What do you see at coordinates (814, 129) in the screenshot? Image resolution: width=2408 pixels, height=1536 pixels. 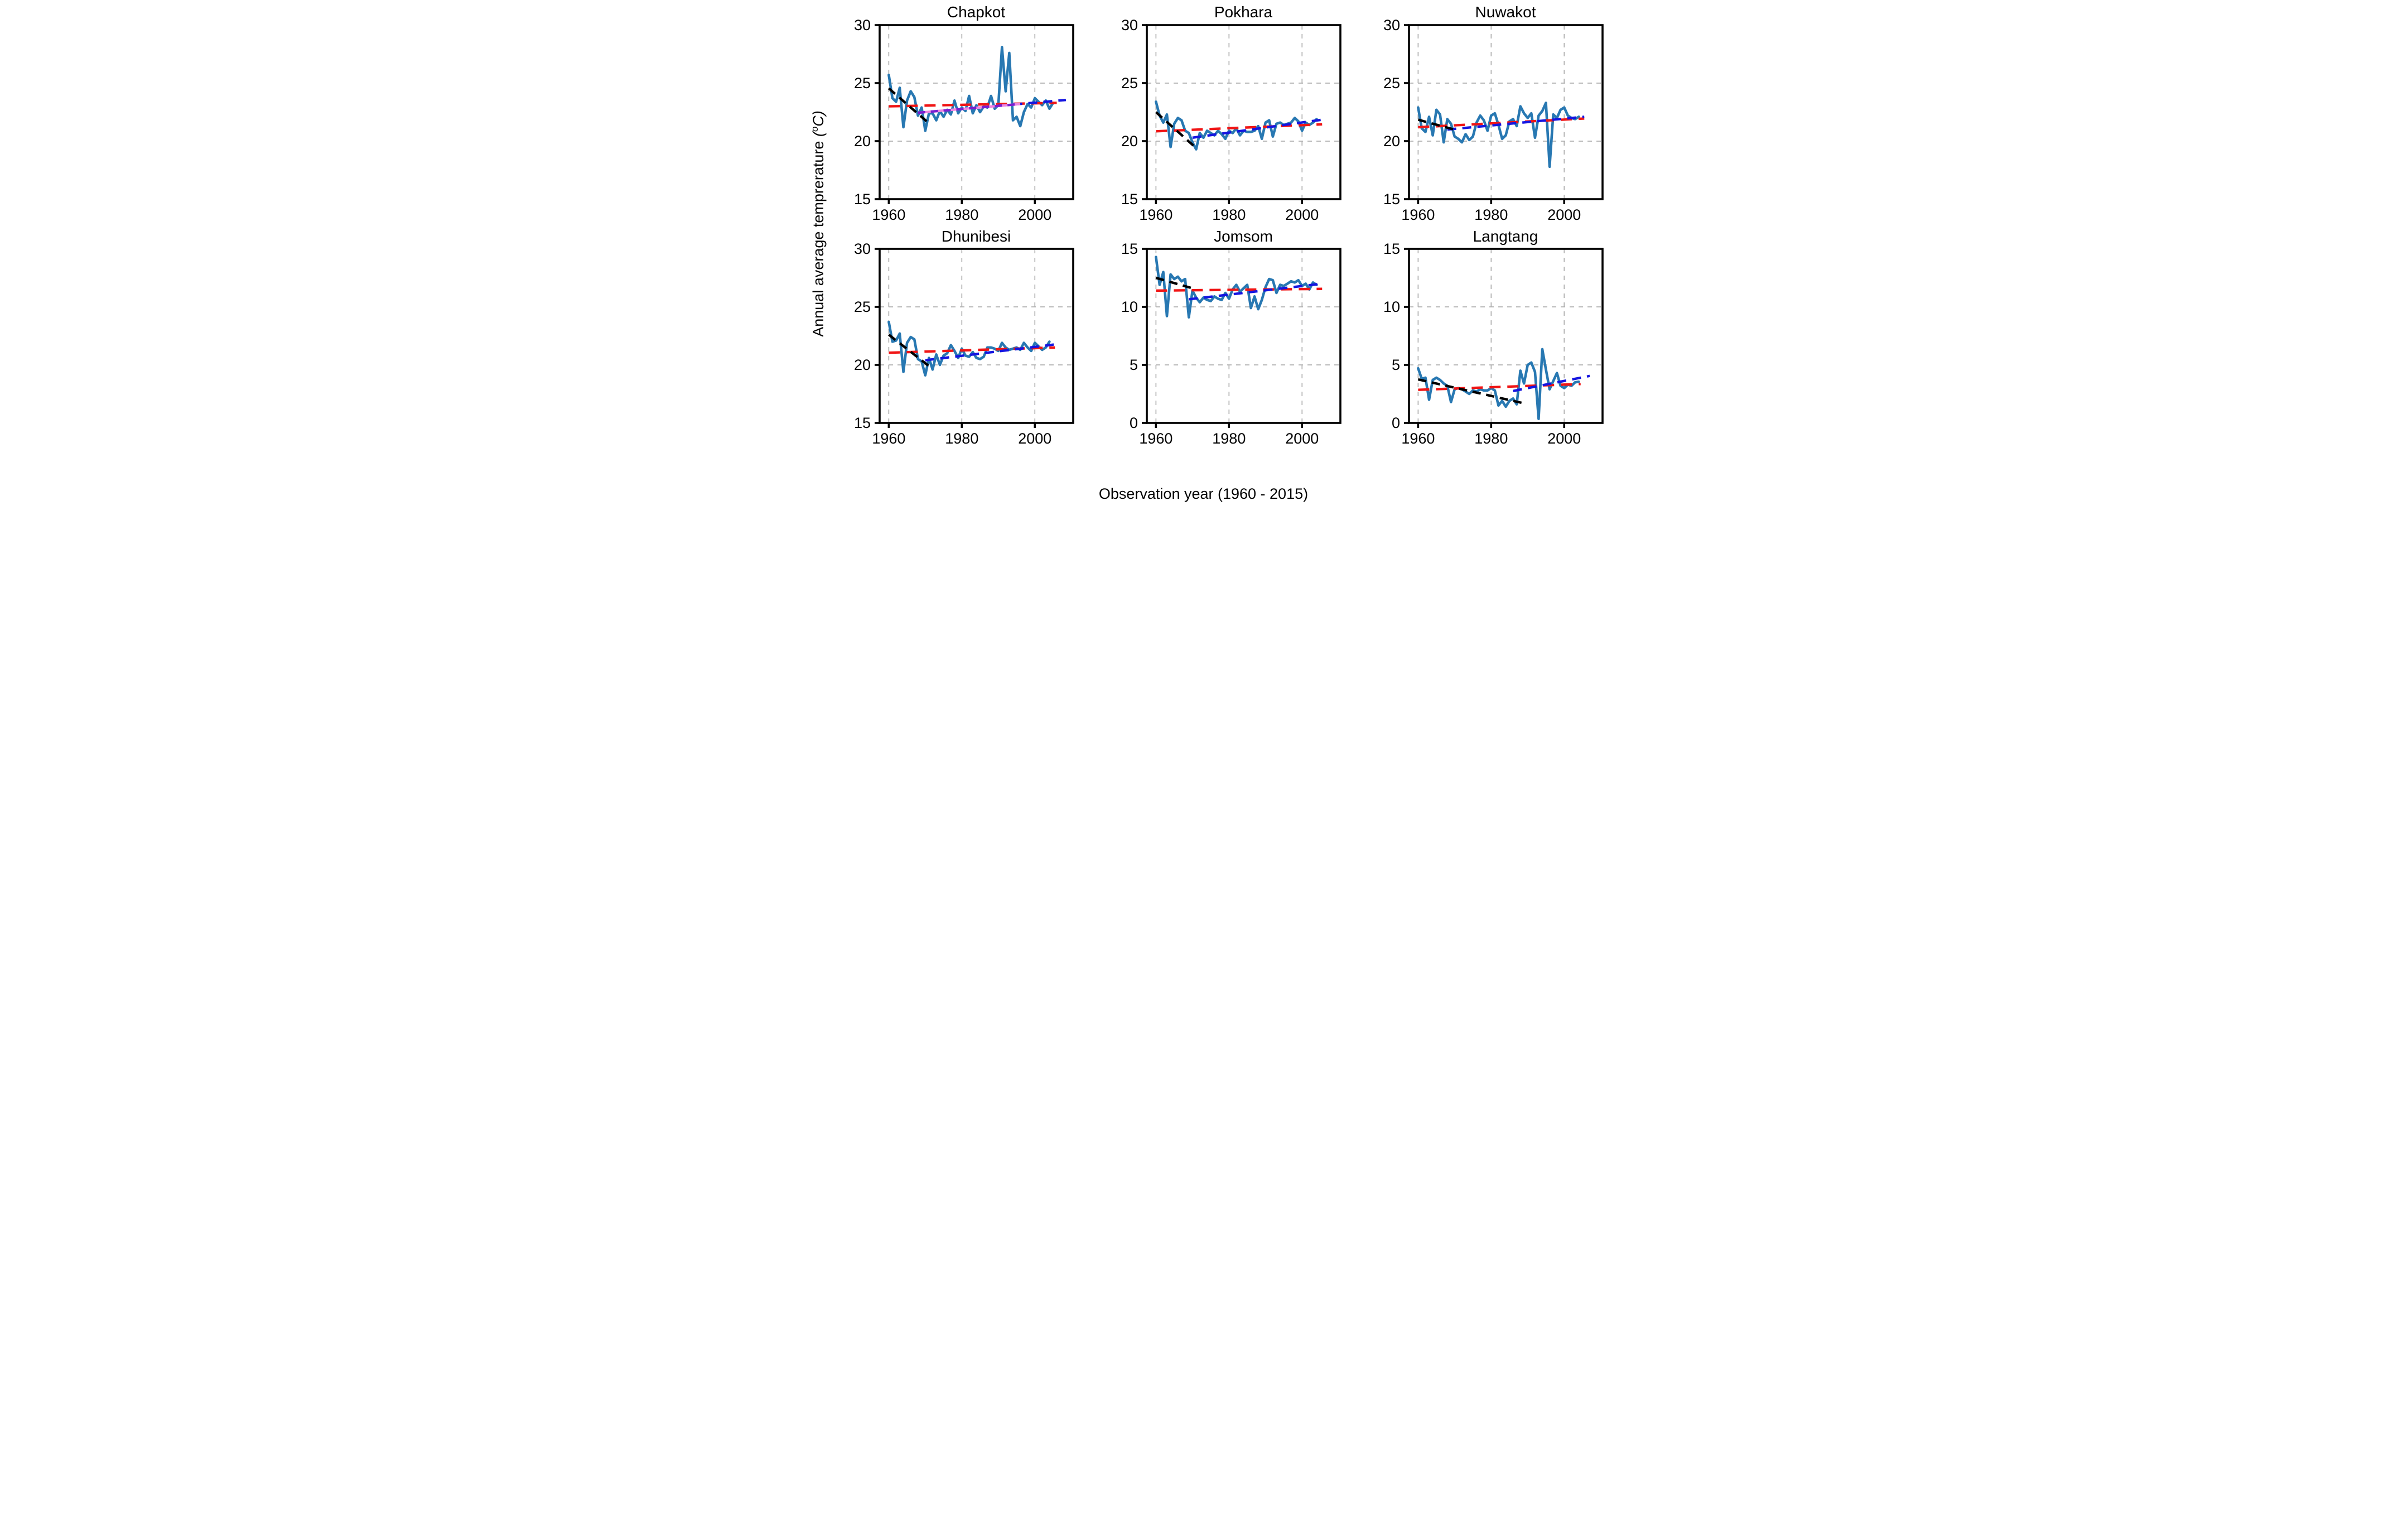 I see `degree-superscript: o` at bounding box center [814, 129].